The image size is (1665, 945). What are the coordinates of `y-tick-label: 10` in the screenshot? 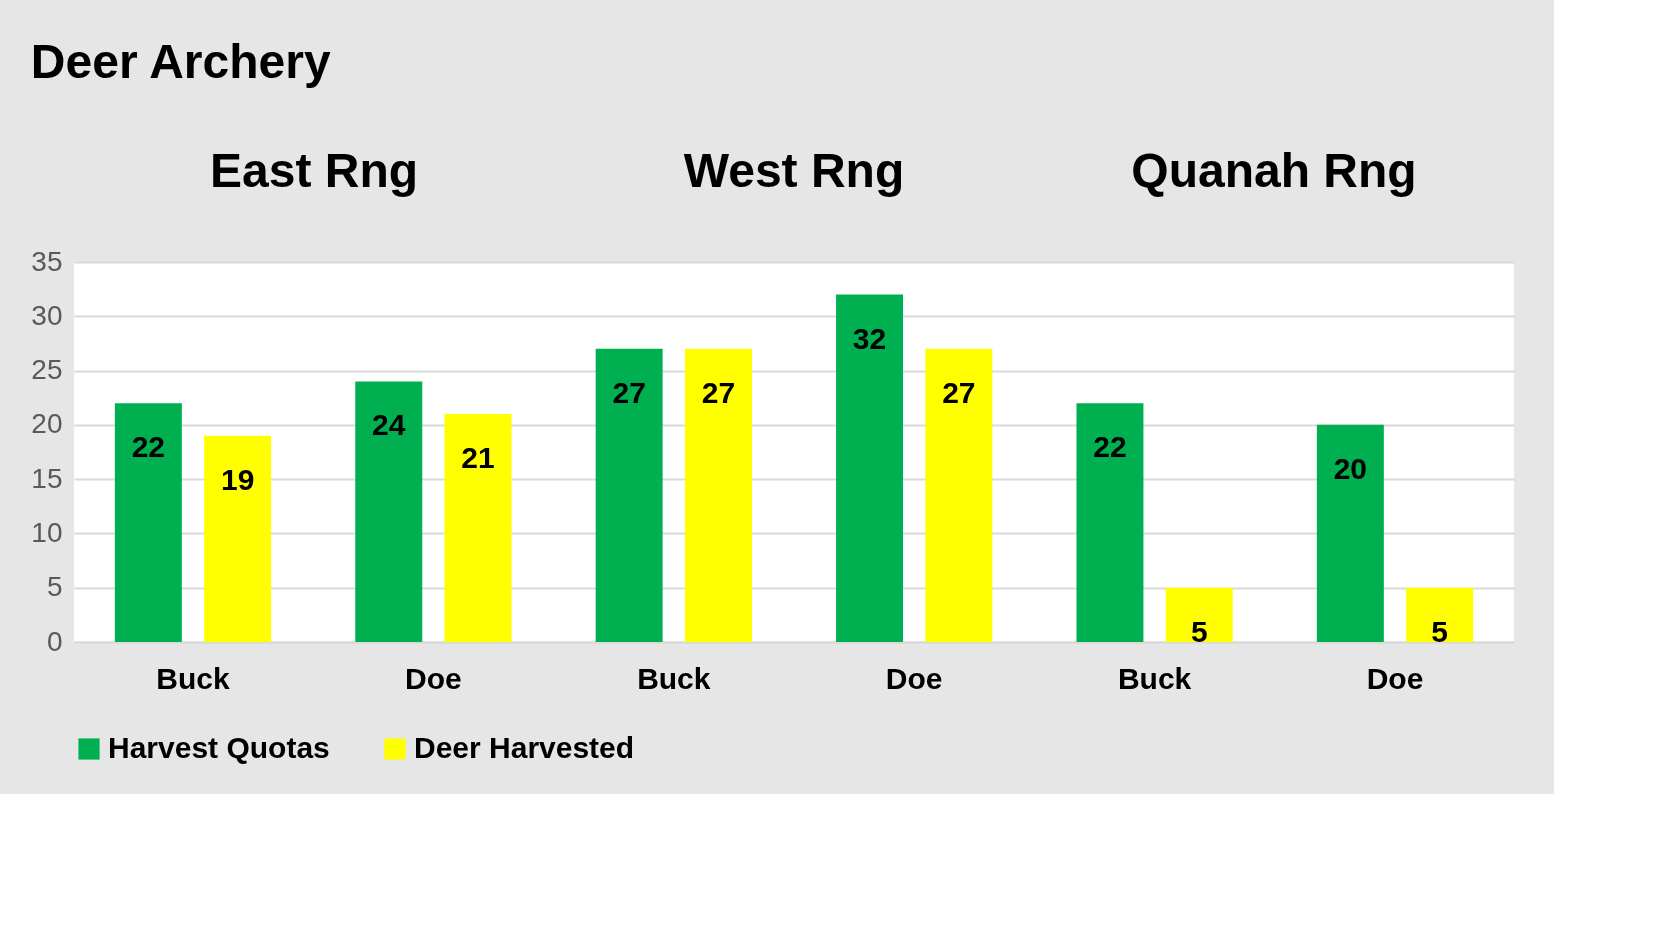 It's located at (47, 532).